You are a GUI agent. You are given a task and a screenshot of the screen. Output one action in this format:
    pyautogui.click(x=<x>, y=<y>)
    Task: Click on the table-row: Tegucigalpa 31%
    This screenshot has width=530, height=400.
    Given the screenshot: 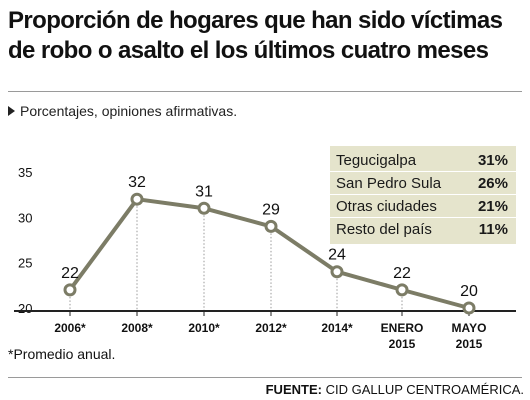 What is the action you would take?
    pyautogui.click(x=423, y=160)
    